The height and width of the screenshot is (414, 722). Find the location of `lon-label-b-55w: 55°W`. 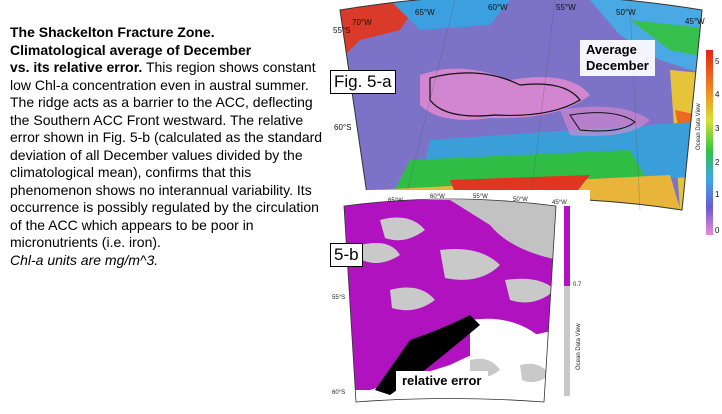

lon-label-b-55w: 55°W is located at coordinates (480, 197).